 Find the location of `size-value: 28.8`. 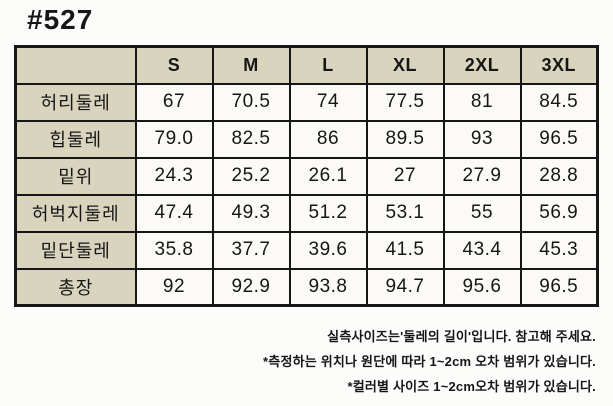

size-value: 28.8 is located at coordinates (559, 176).